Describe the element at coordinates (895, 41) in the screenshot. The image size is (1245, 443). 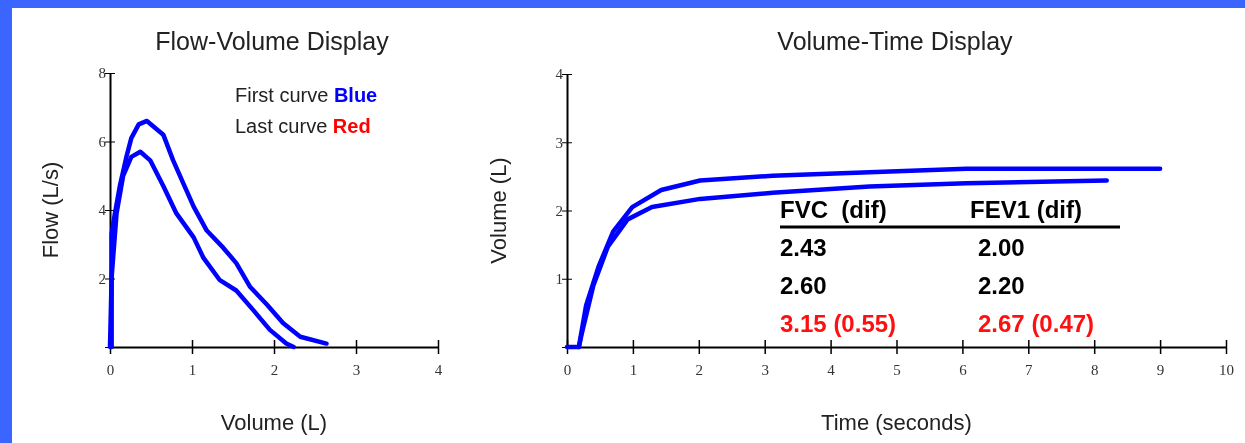
I see `chart-title: Volume-Time Display` at that location.